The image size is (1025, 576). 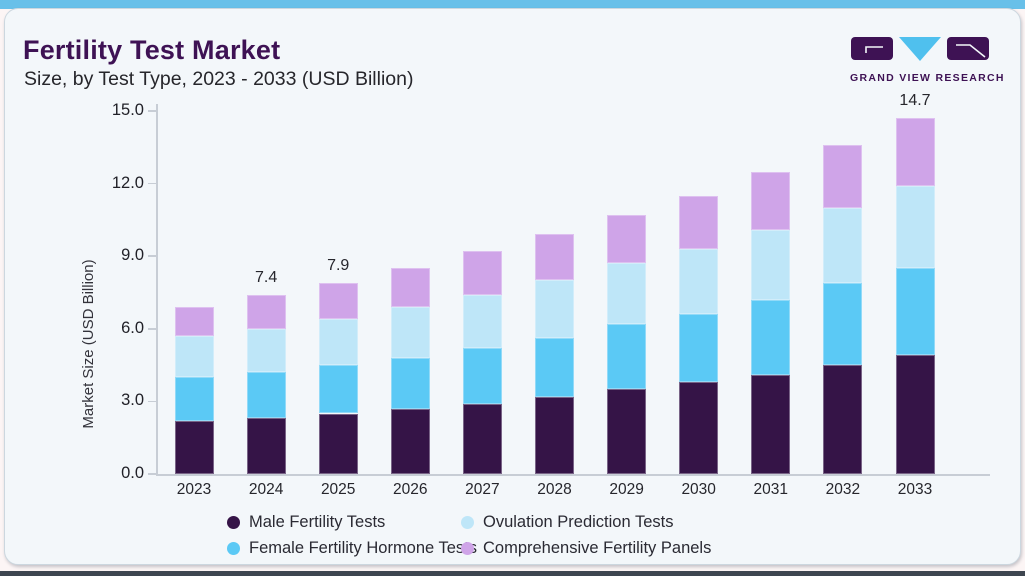 What do you see at coordinates (363, 547) in the screenshot?
I see `legend-label: Female Fertility Hormone Tests` at bounding box center [363, 547].